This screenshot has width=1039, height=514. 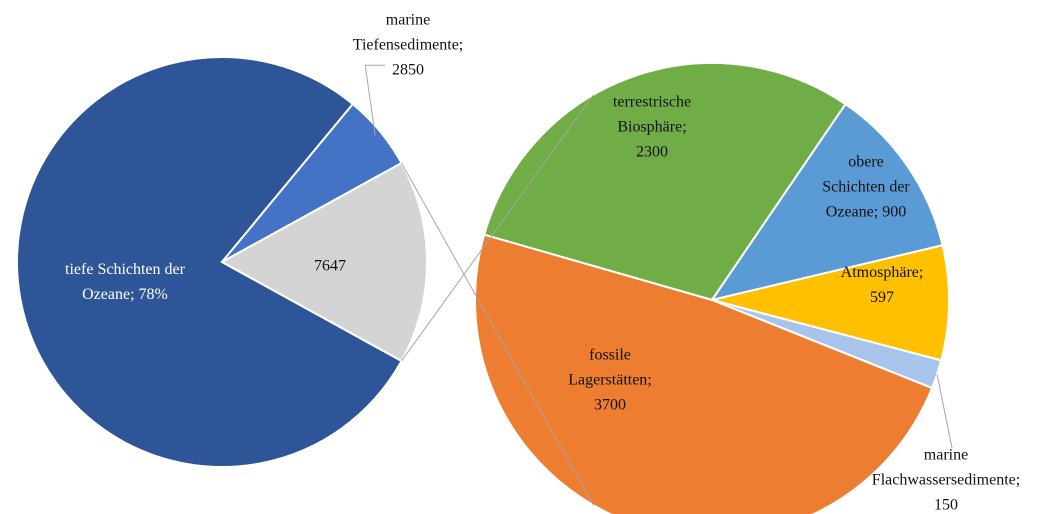 What do you see at coordinates (894, 212) in the screenshot?
I see `slice-value: 900` at bounding box center [894, 212].